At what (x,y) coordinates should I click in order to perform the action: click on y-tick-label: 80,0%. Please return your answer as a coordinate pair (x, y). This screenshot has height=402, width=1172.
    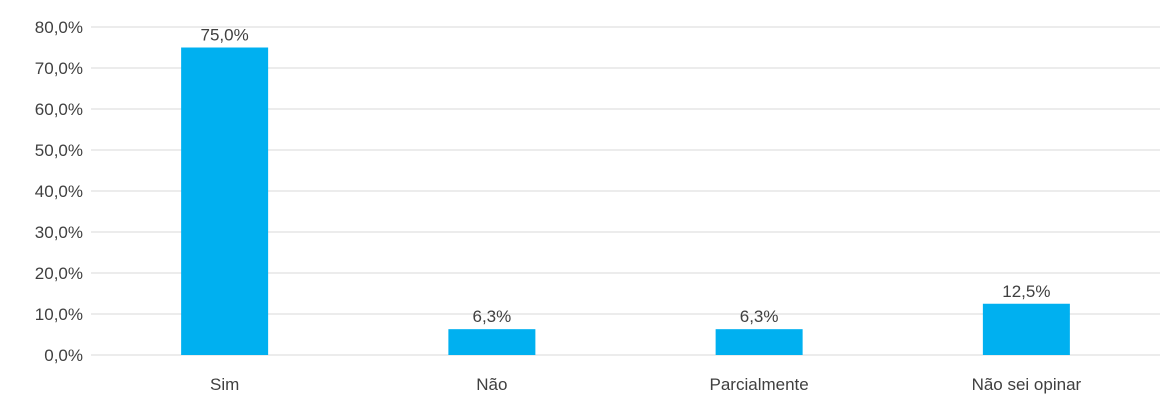
    Looking at the image, I should click on (59, 27).